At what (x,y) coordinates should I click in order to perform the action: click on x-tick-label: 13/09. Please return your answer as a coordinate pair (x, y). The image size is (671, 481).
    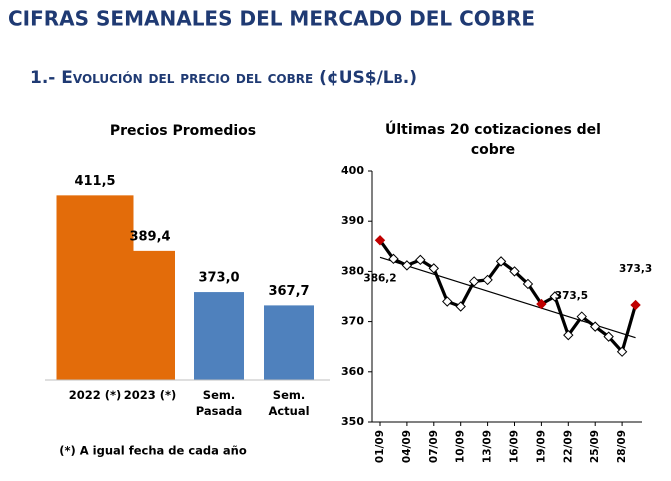
    Looking at the image, I should click on (488, 446).